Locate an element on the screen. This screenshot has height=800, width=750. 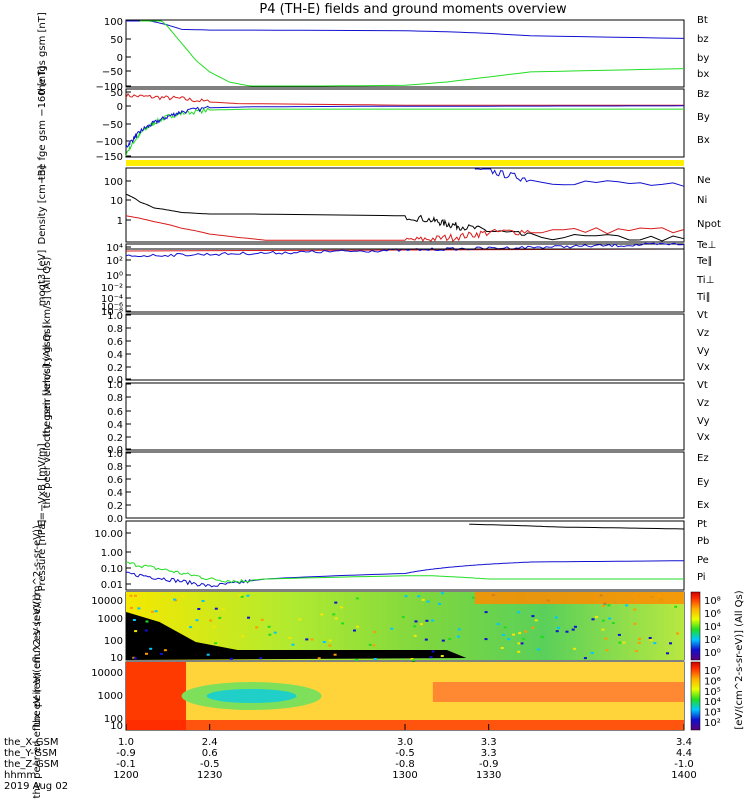
colorbar-tick-label: 10⁵ is located at coordinates (712, 692).